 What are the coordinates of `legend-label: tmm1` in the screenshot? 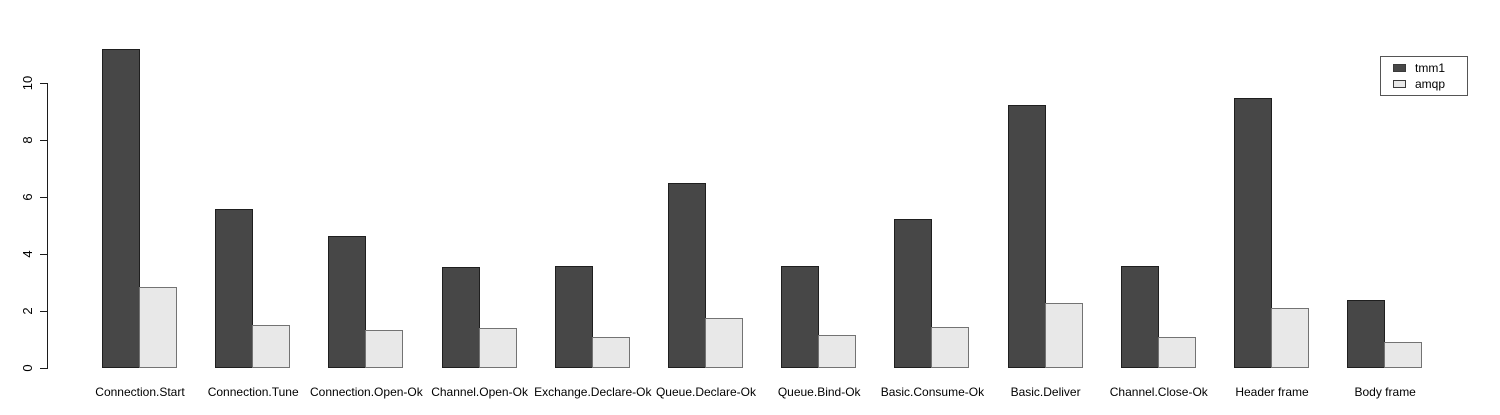 It's located at (1430, 68).